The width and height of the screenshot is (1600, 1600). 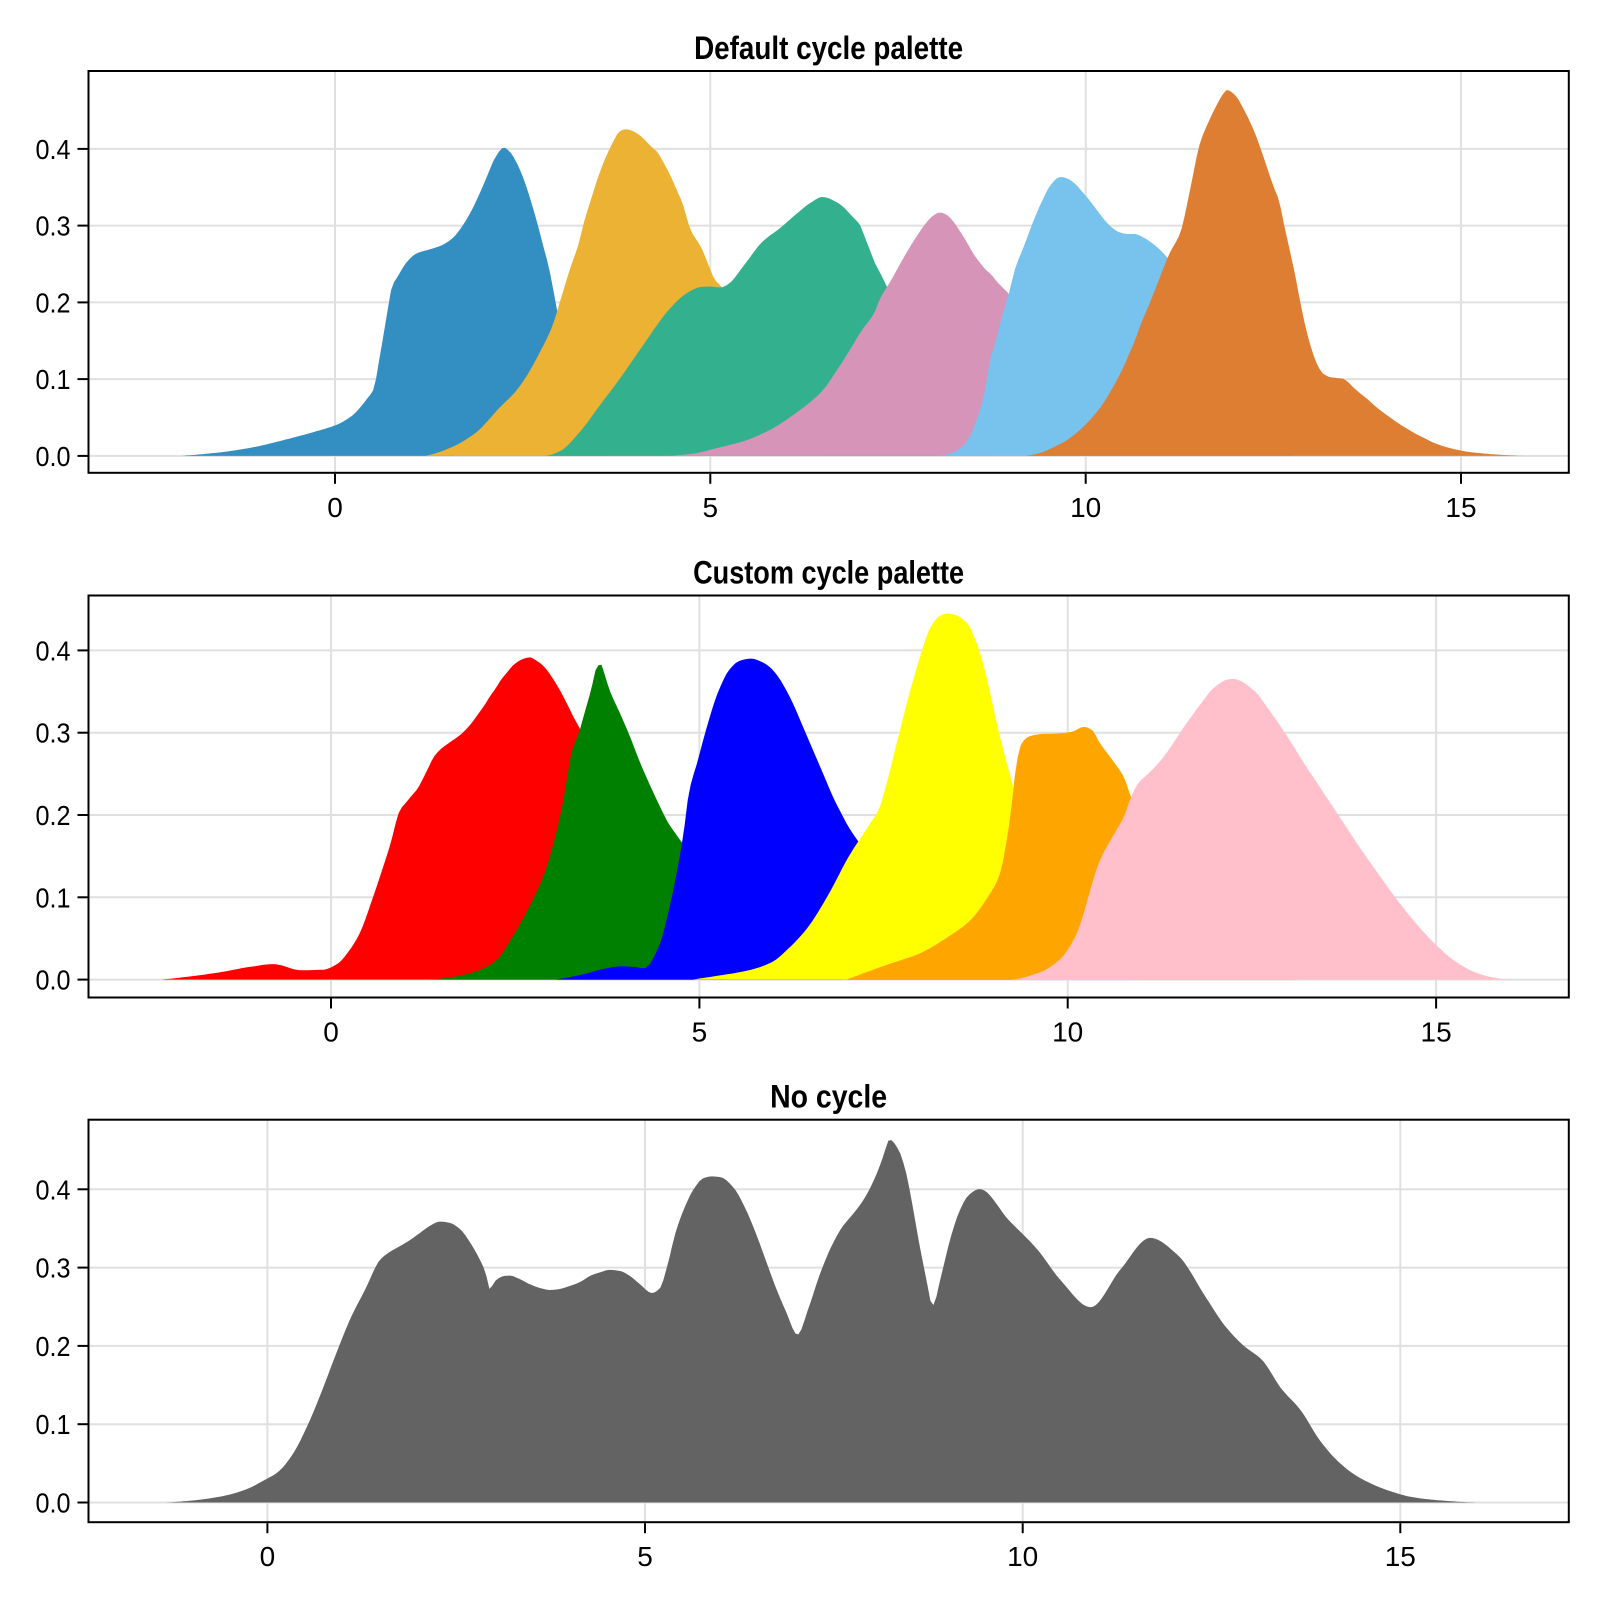 What do you see at coordinates (828, 1097) in the screenshot?
I see `svg-text: No cycle` at bounding box center [828, 1097].